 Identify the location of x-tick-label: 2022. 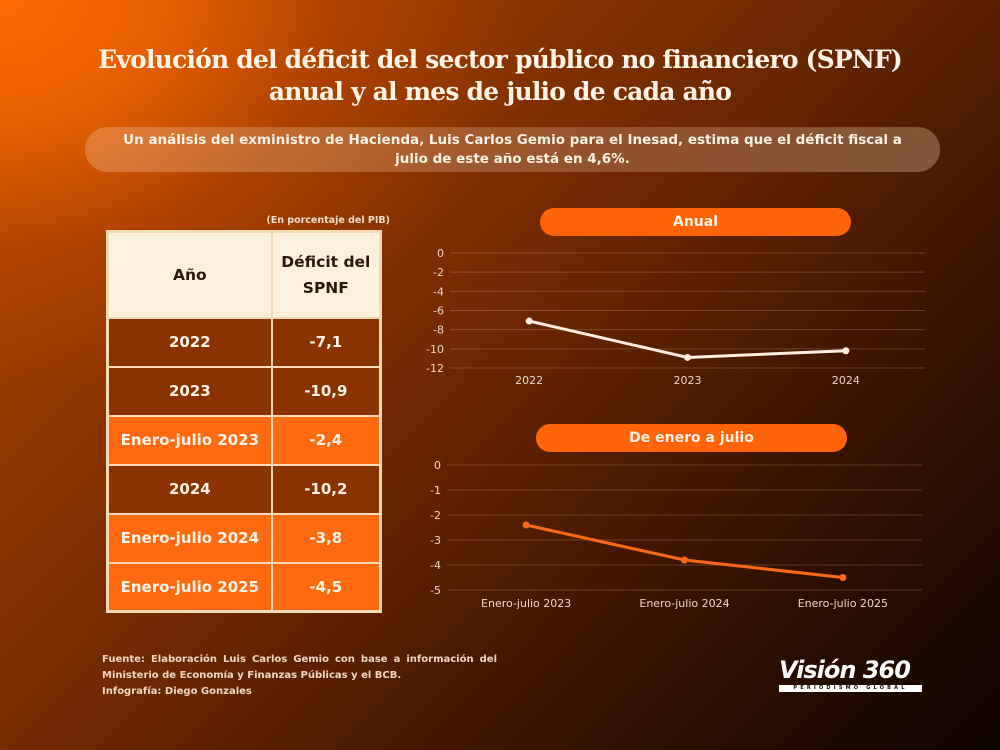
(529, 380).